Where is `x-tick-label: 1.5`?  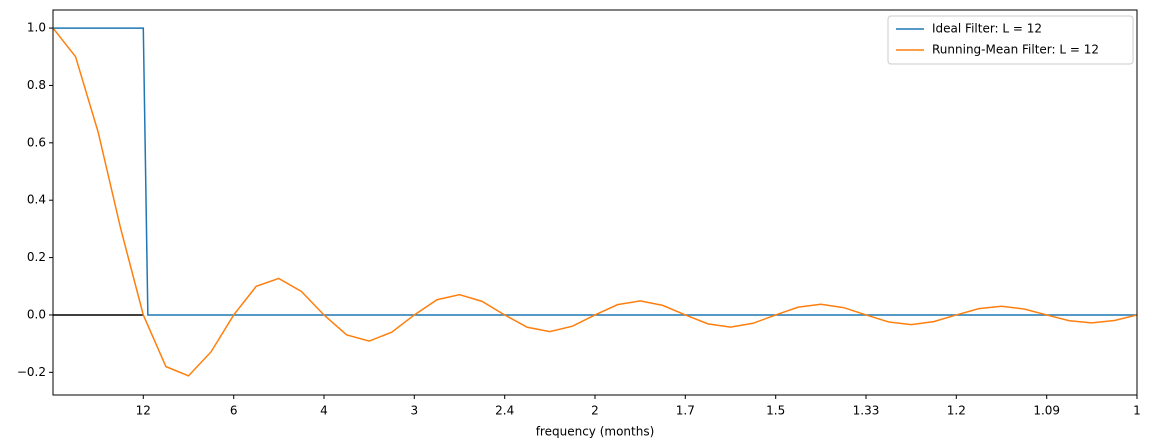 x-tick-label: 1.5 is located at coordinates (775, 411).